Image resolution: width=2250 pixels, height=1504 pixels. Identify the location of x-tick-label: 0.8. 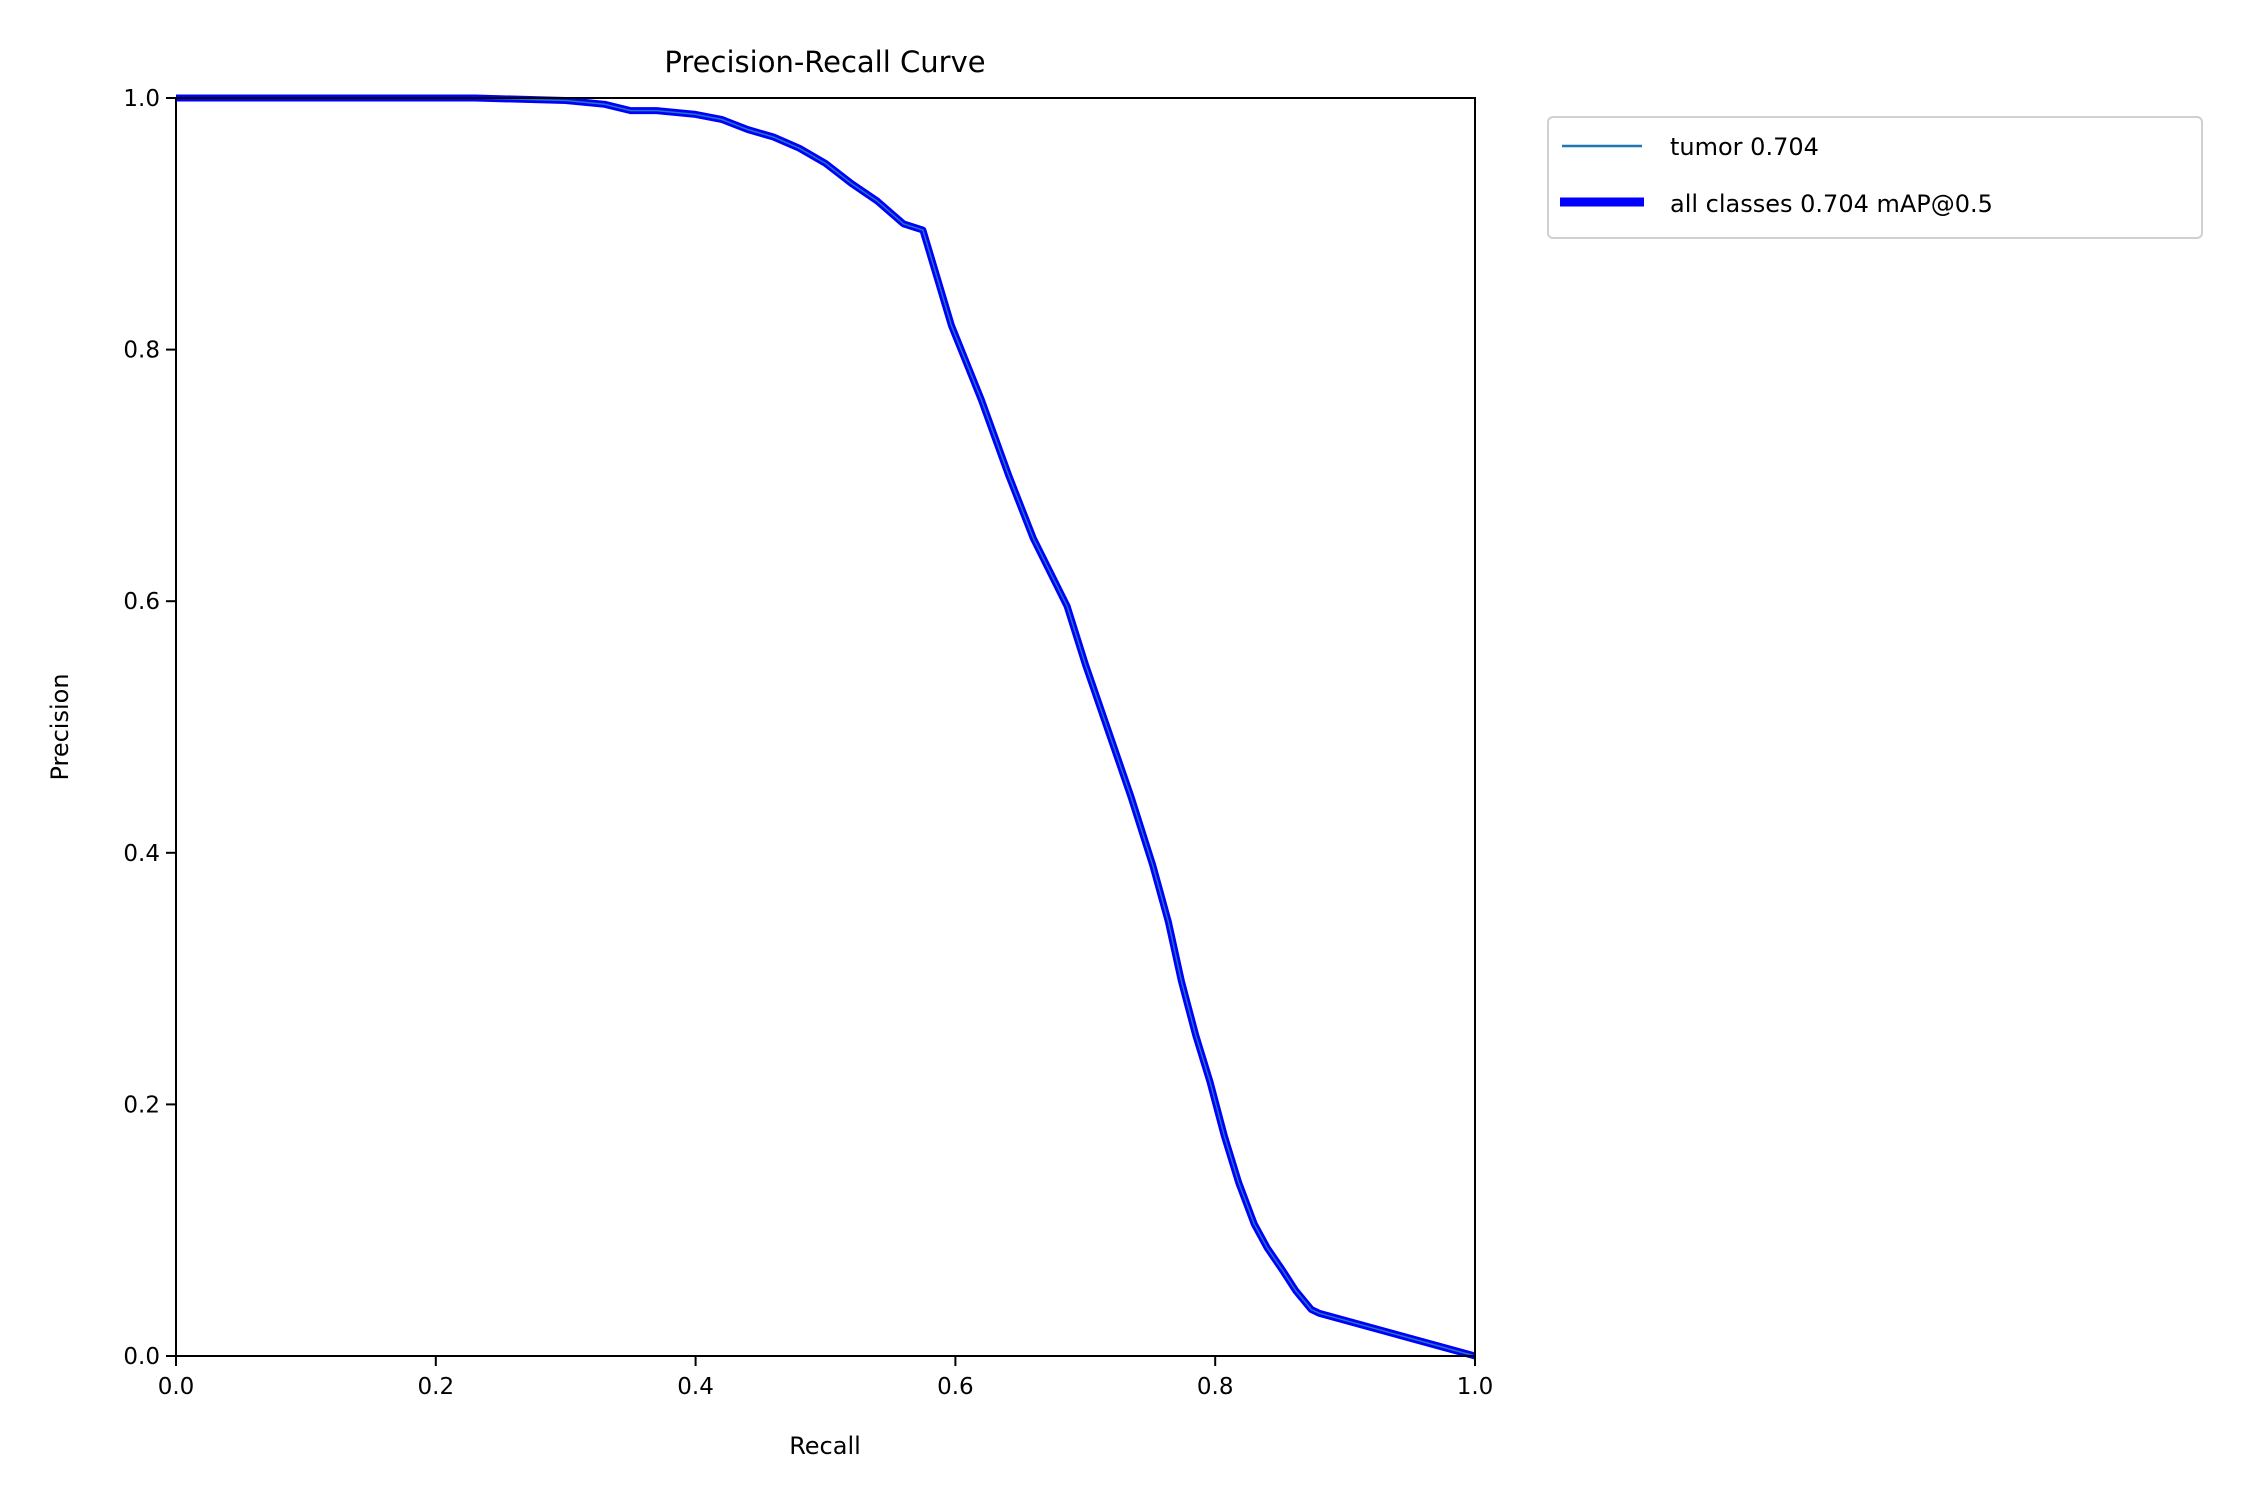
(1215, 1387).